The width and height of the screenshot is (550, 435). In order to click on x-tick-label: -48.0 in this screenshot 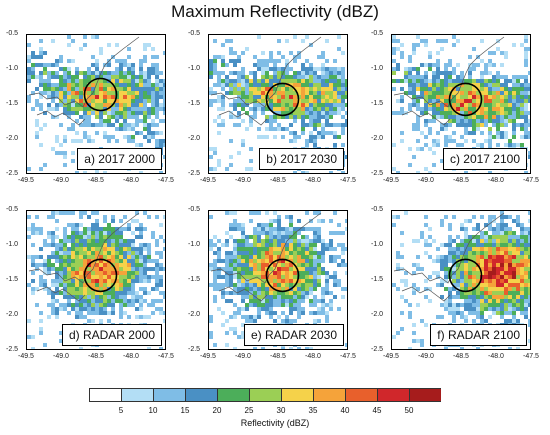, I will do `click(496, 356)`.